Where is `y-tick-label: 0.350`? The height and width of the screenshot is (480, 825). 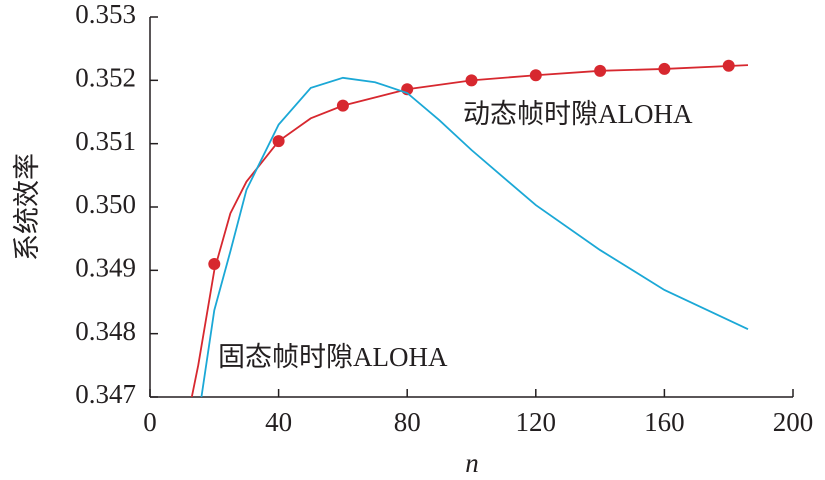 y-tick-label: 0.350 is located at coordinates (105, 204).